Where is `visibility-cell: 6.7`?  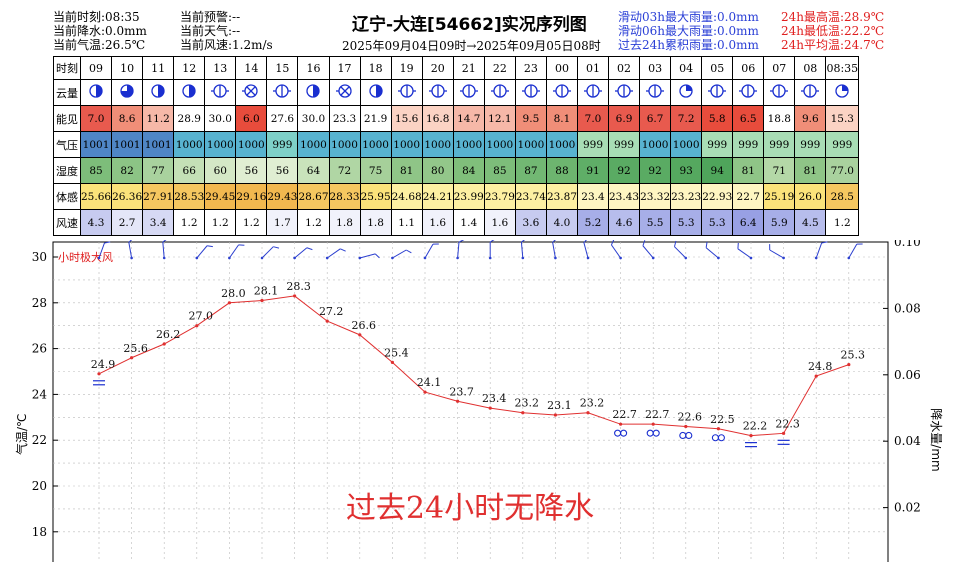 visibility-cell: 6.7 is located at coordinates (655, 118).